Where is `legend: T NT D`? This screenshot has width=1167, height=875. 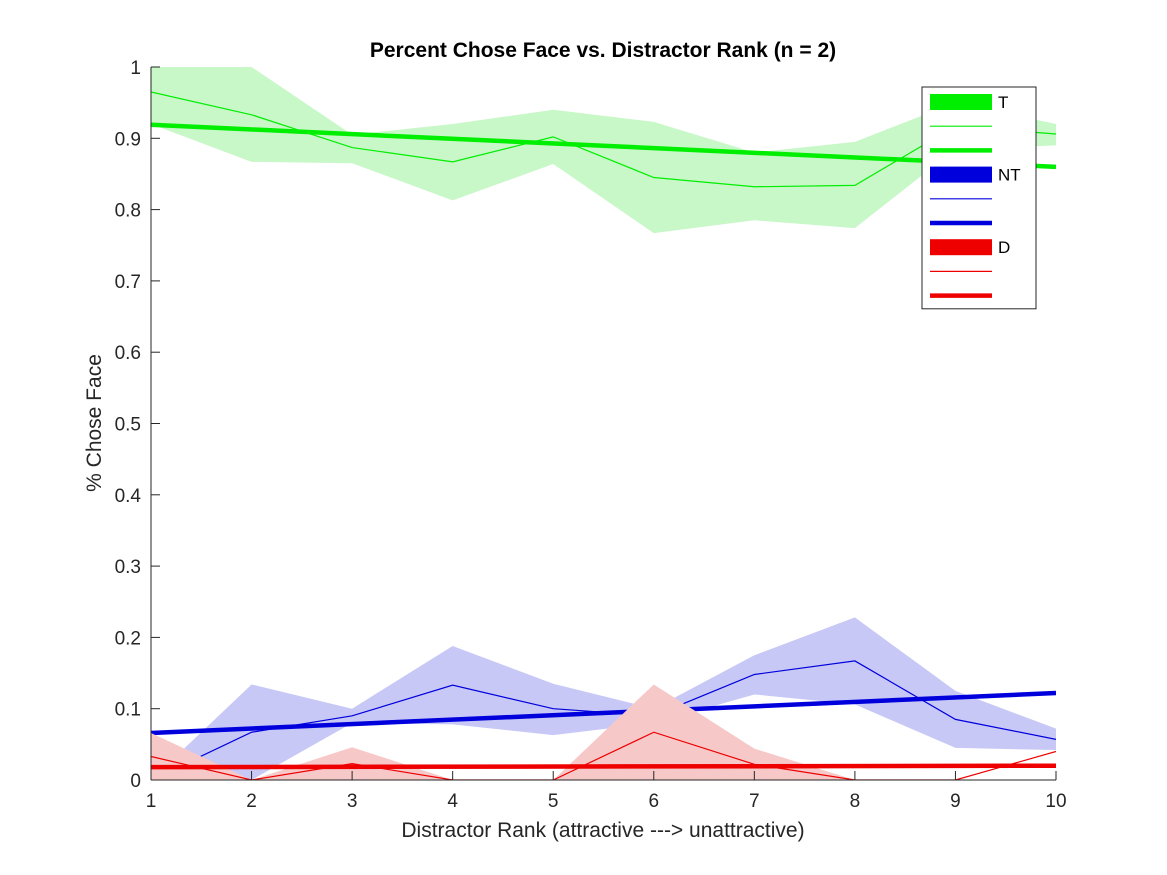 legend: T NT D is located at coordinates (979, 198).